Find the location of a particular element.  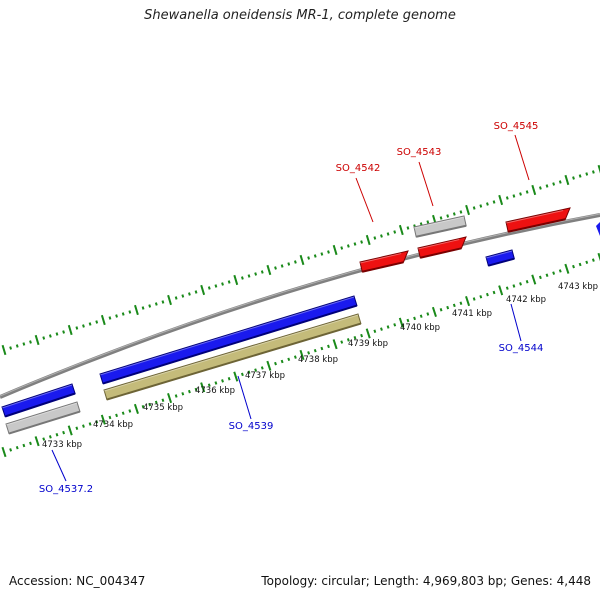

gene-blue-left is located at coordinates (38, 400).